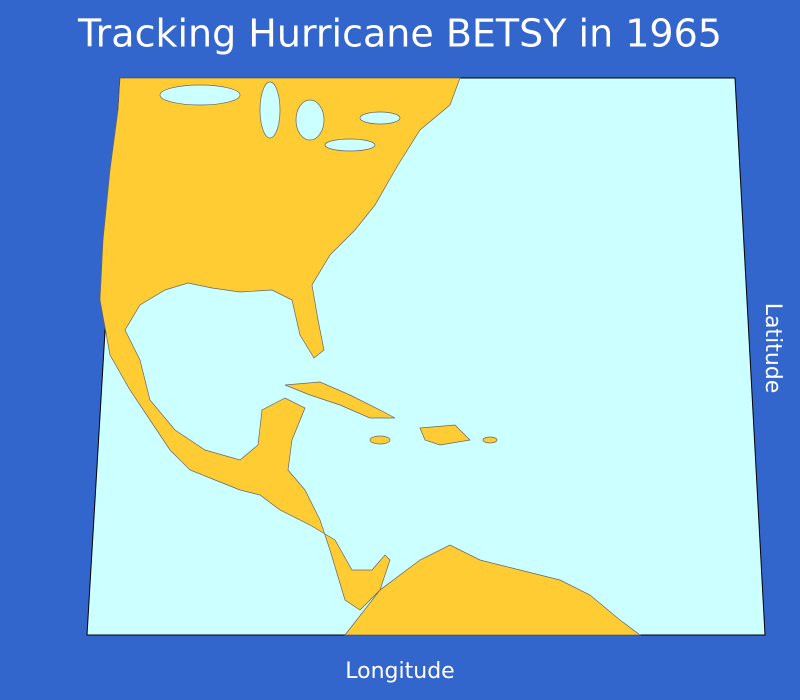 This screenshot has width=800, height=700. Describe the element at coordinates (280, 116) in the screenshot. I see `lakes` at that location.